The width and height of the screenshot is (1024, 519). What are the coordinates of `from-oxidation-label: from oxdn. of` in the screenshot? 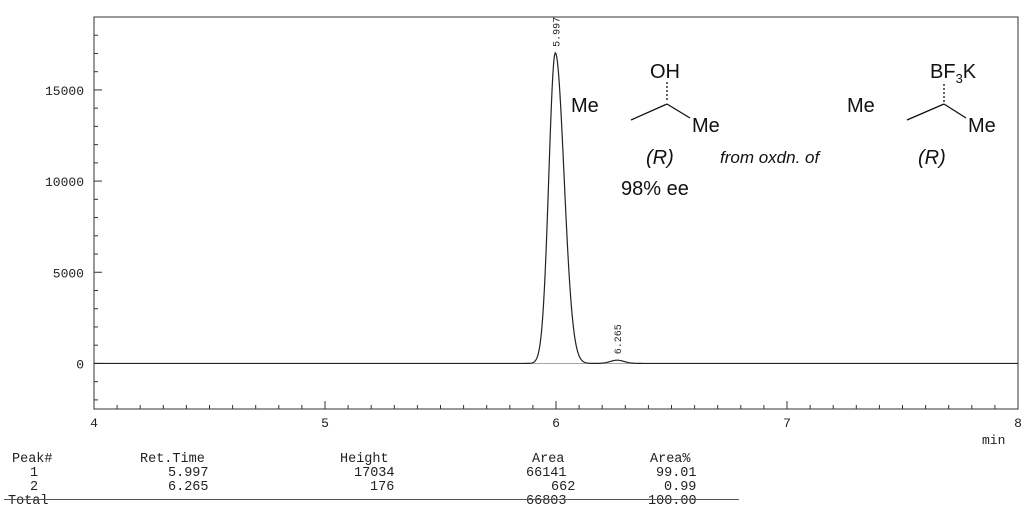 It's located at (770, 157).